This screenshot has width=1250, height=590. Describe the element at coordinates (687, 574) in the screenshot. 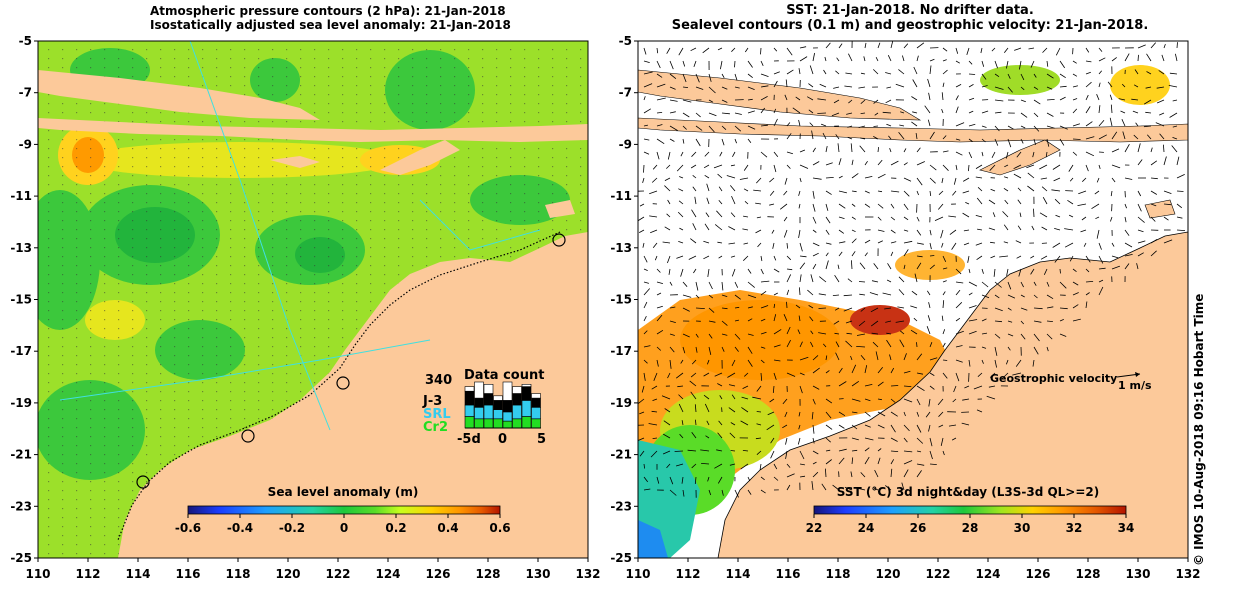

I see `x-tick-label: 112` at that location.